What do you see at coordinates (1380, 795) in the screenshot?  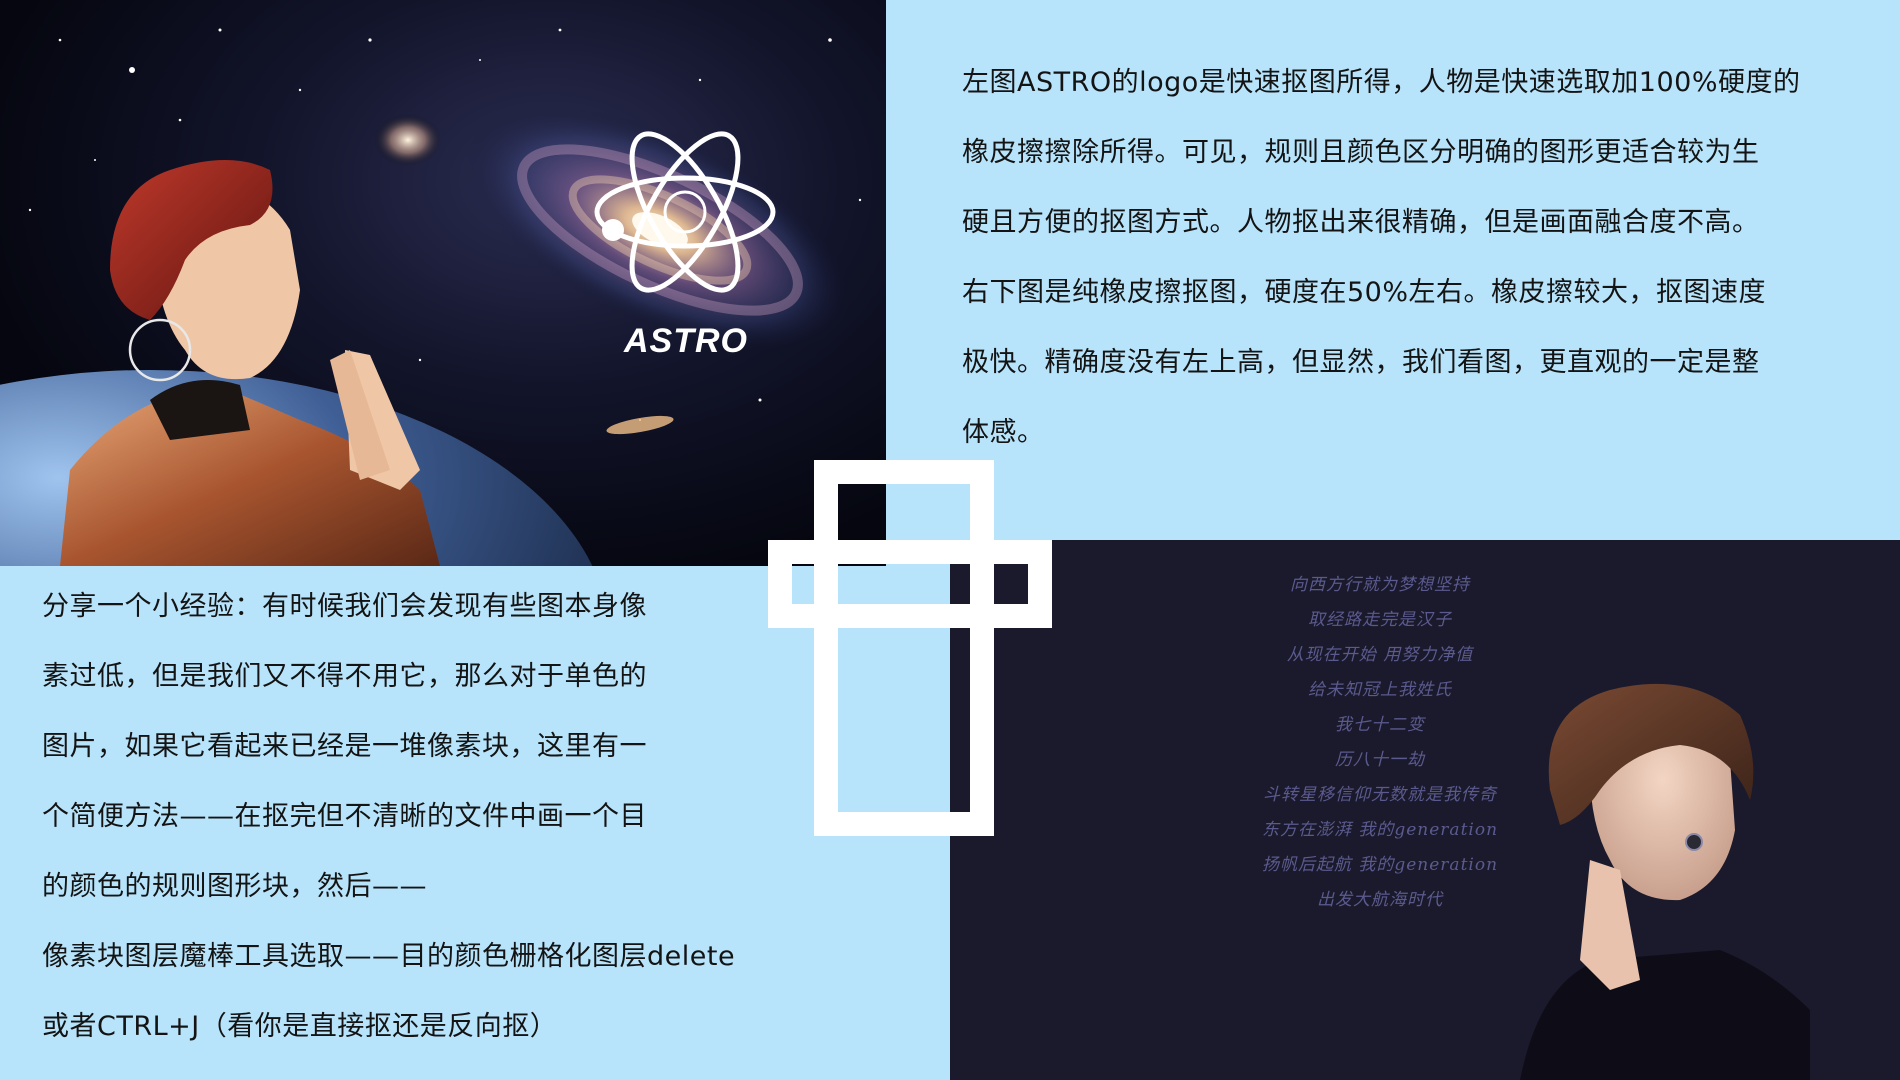 I see `lyric-line: 斗转星移信仰无数就是我传奇` at bounding box center [1380, 795].